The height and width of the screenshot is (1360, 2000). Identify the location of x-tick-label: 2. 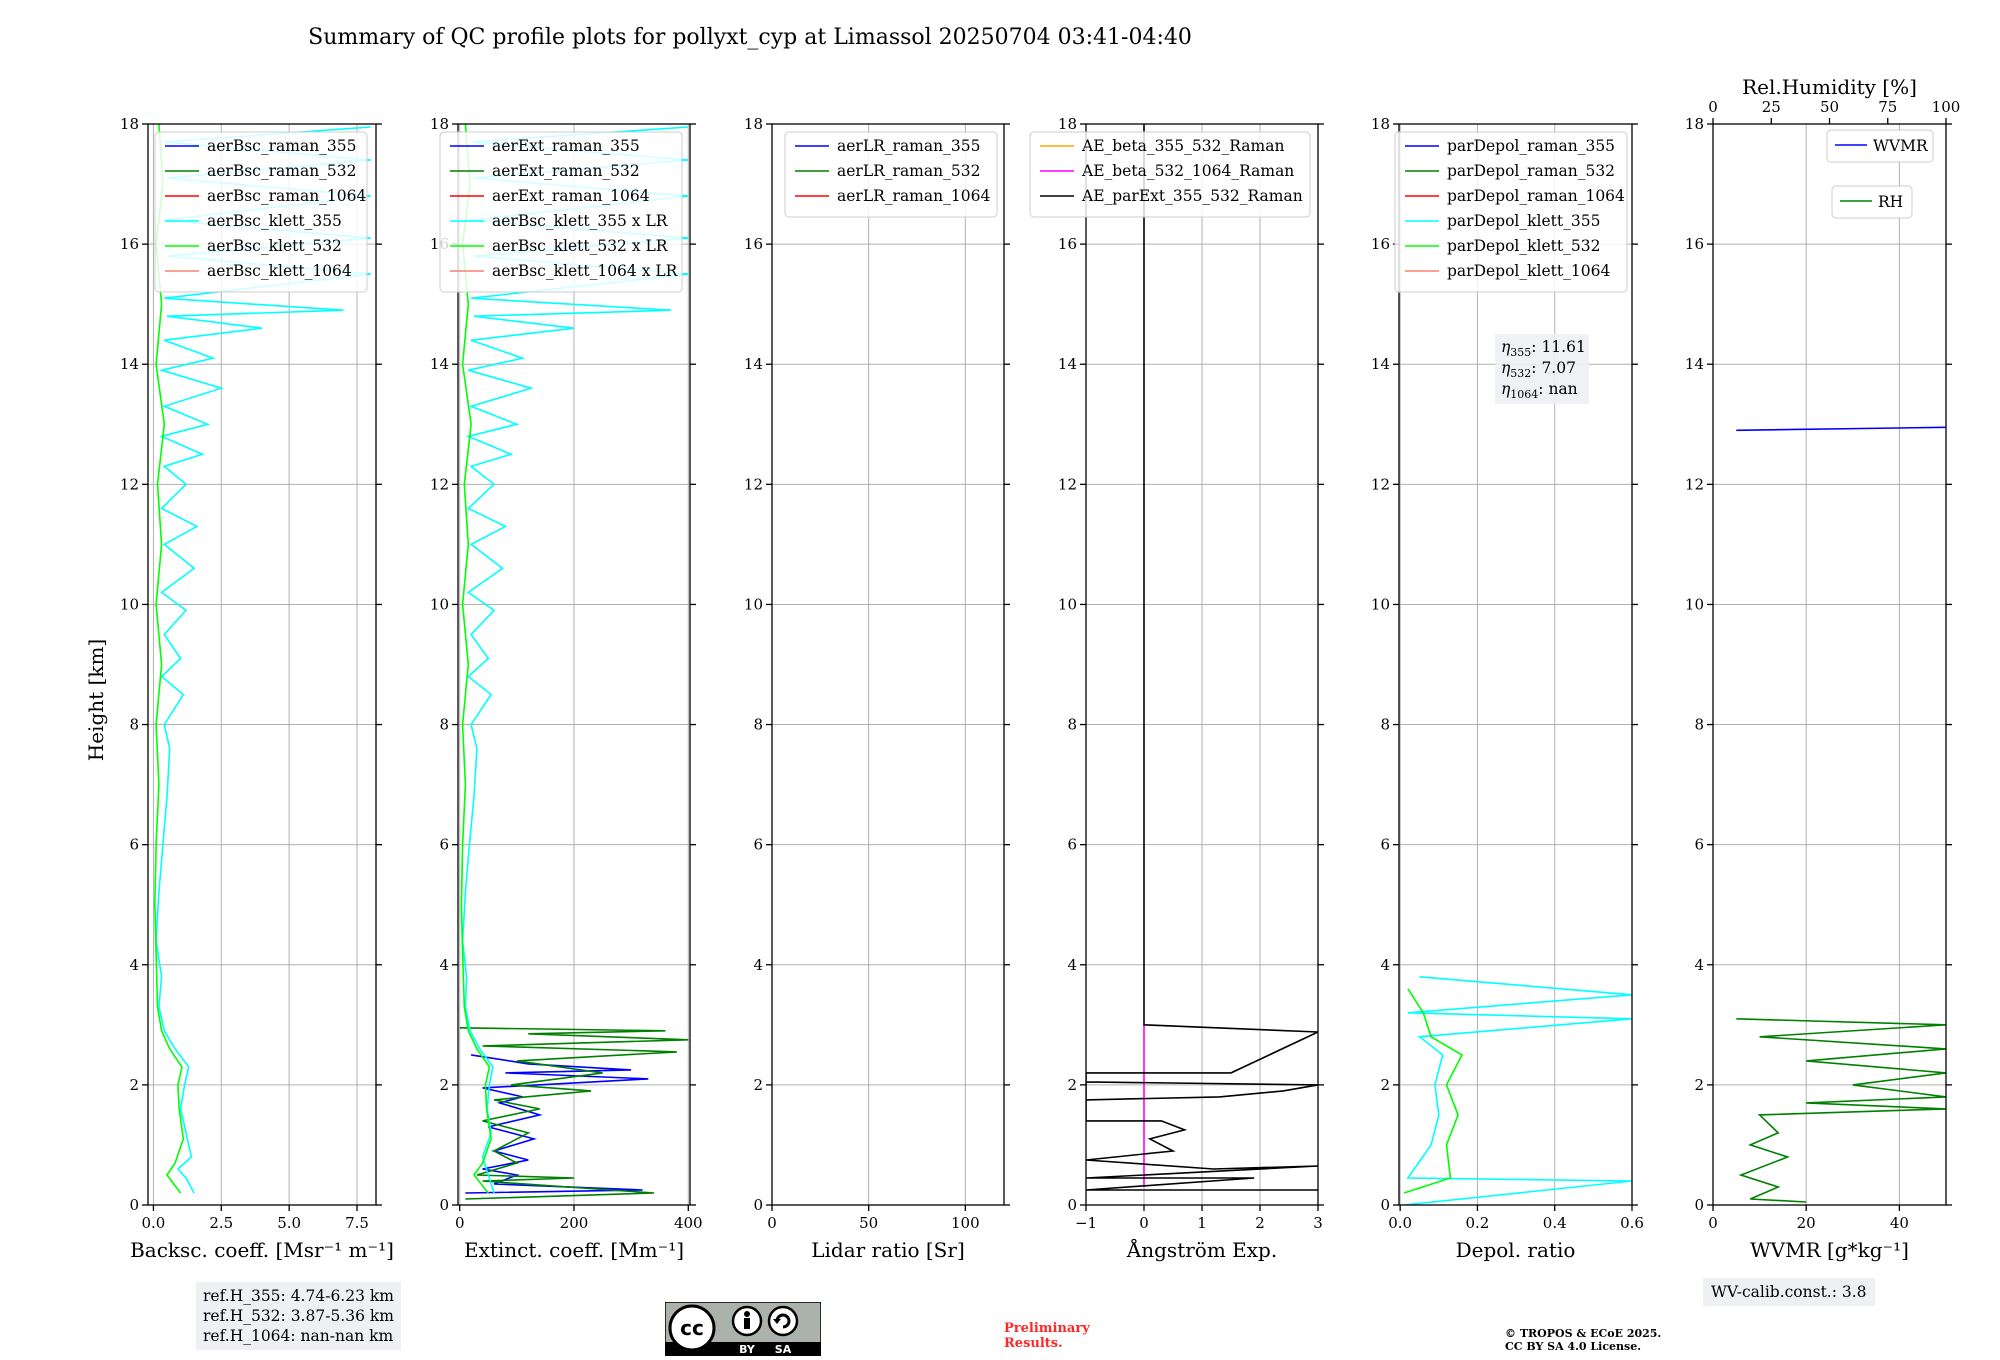
(1260, 1223).